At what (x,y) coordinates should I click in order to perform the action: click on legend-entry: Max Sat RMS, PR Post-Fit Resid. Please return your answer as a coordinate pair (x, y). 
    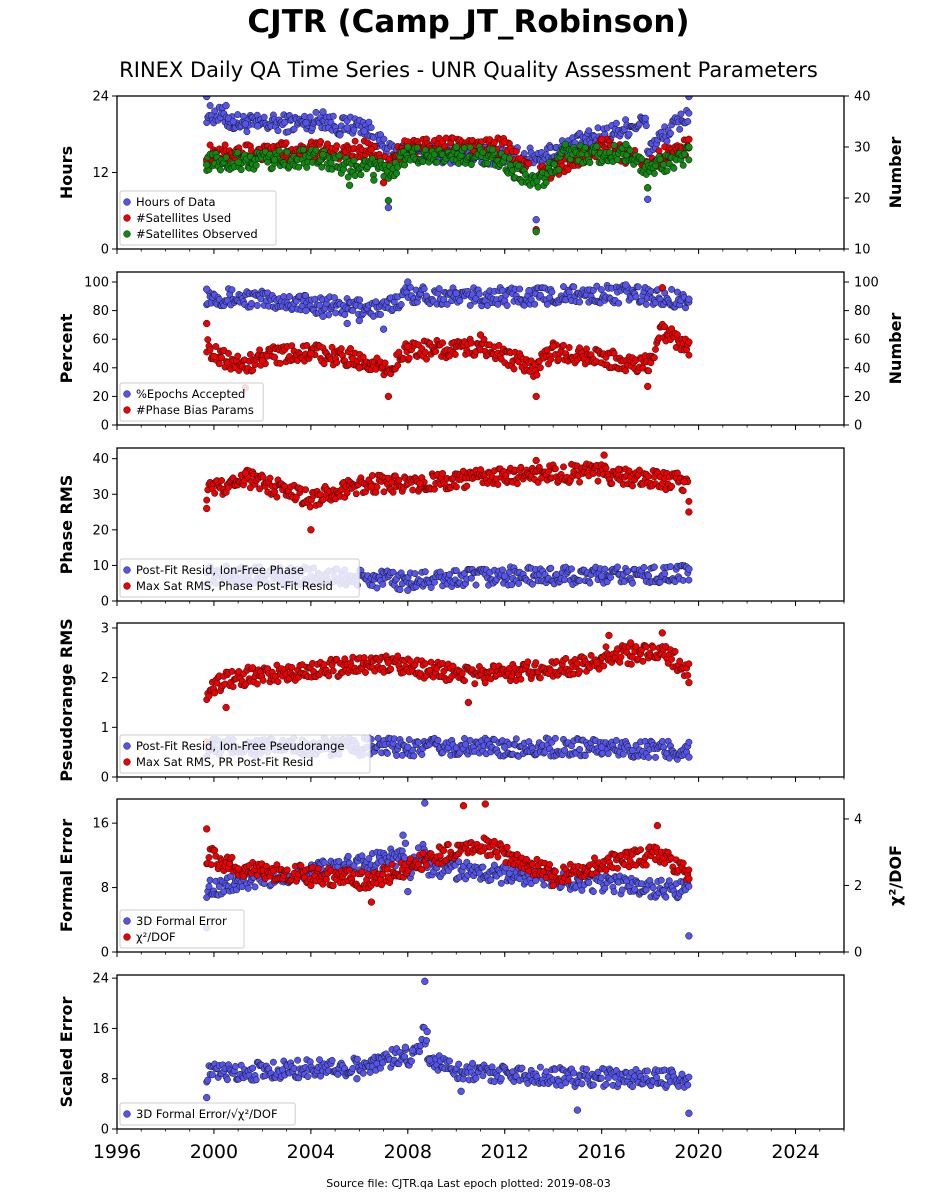
    Looking at the image, I should click on (224, 762).